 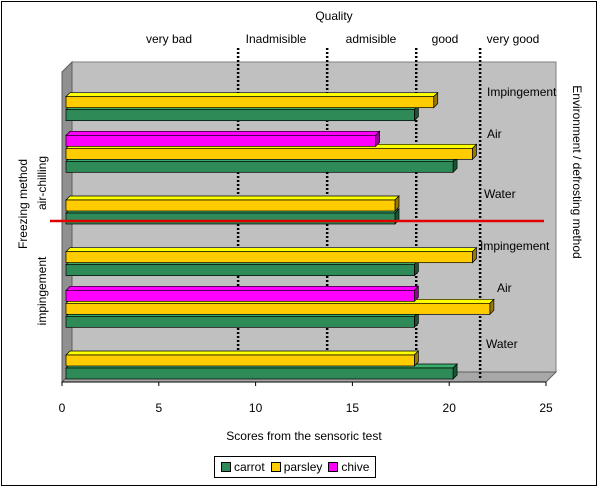 I want to click on legend-swatch-chive, so click(x=333, y=467).